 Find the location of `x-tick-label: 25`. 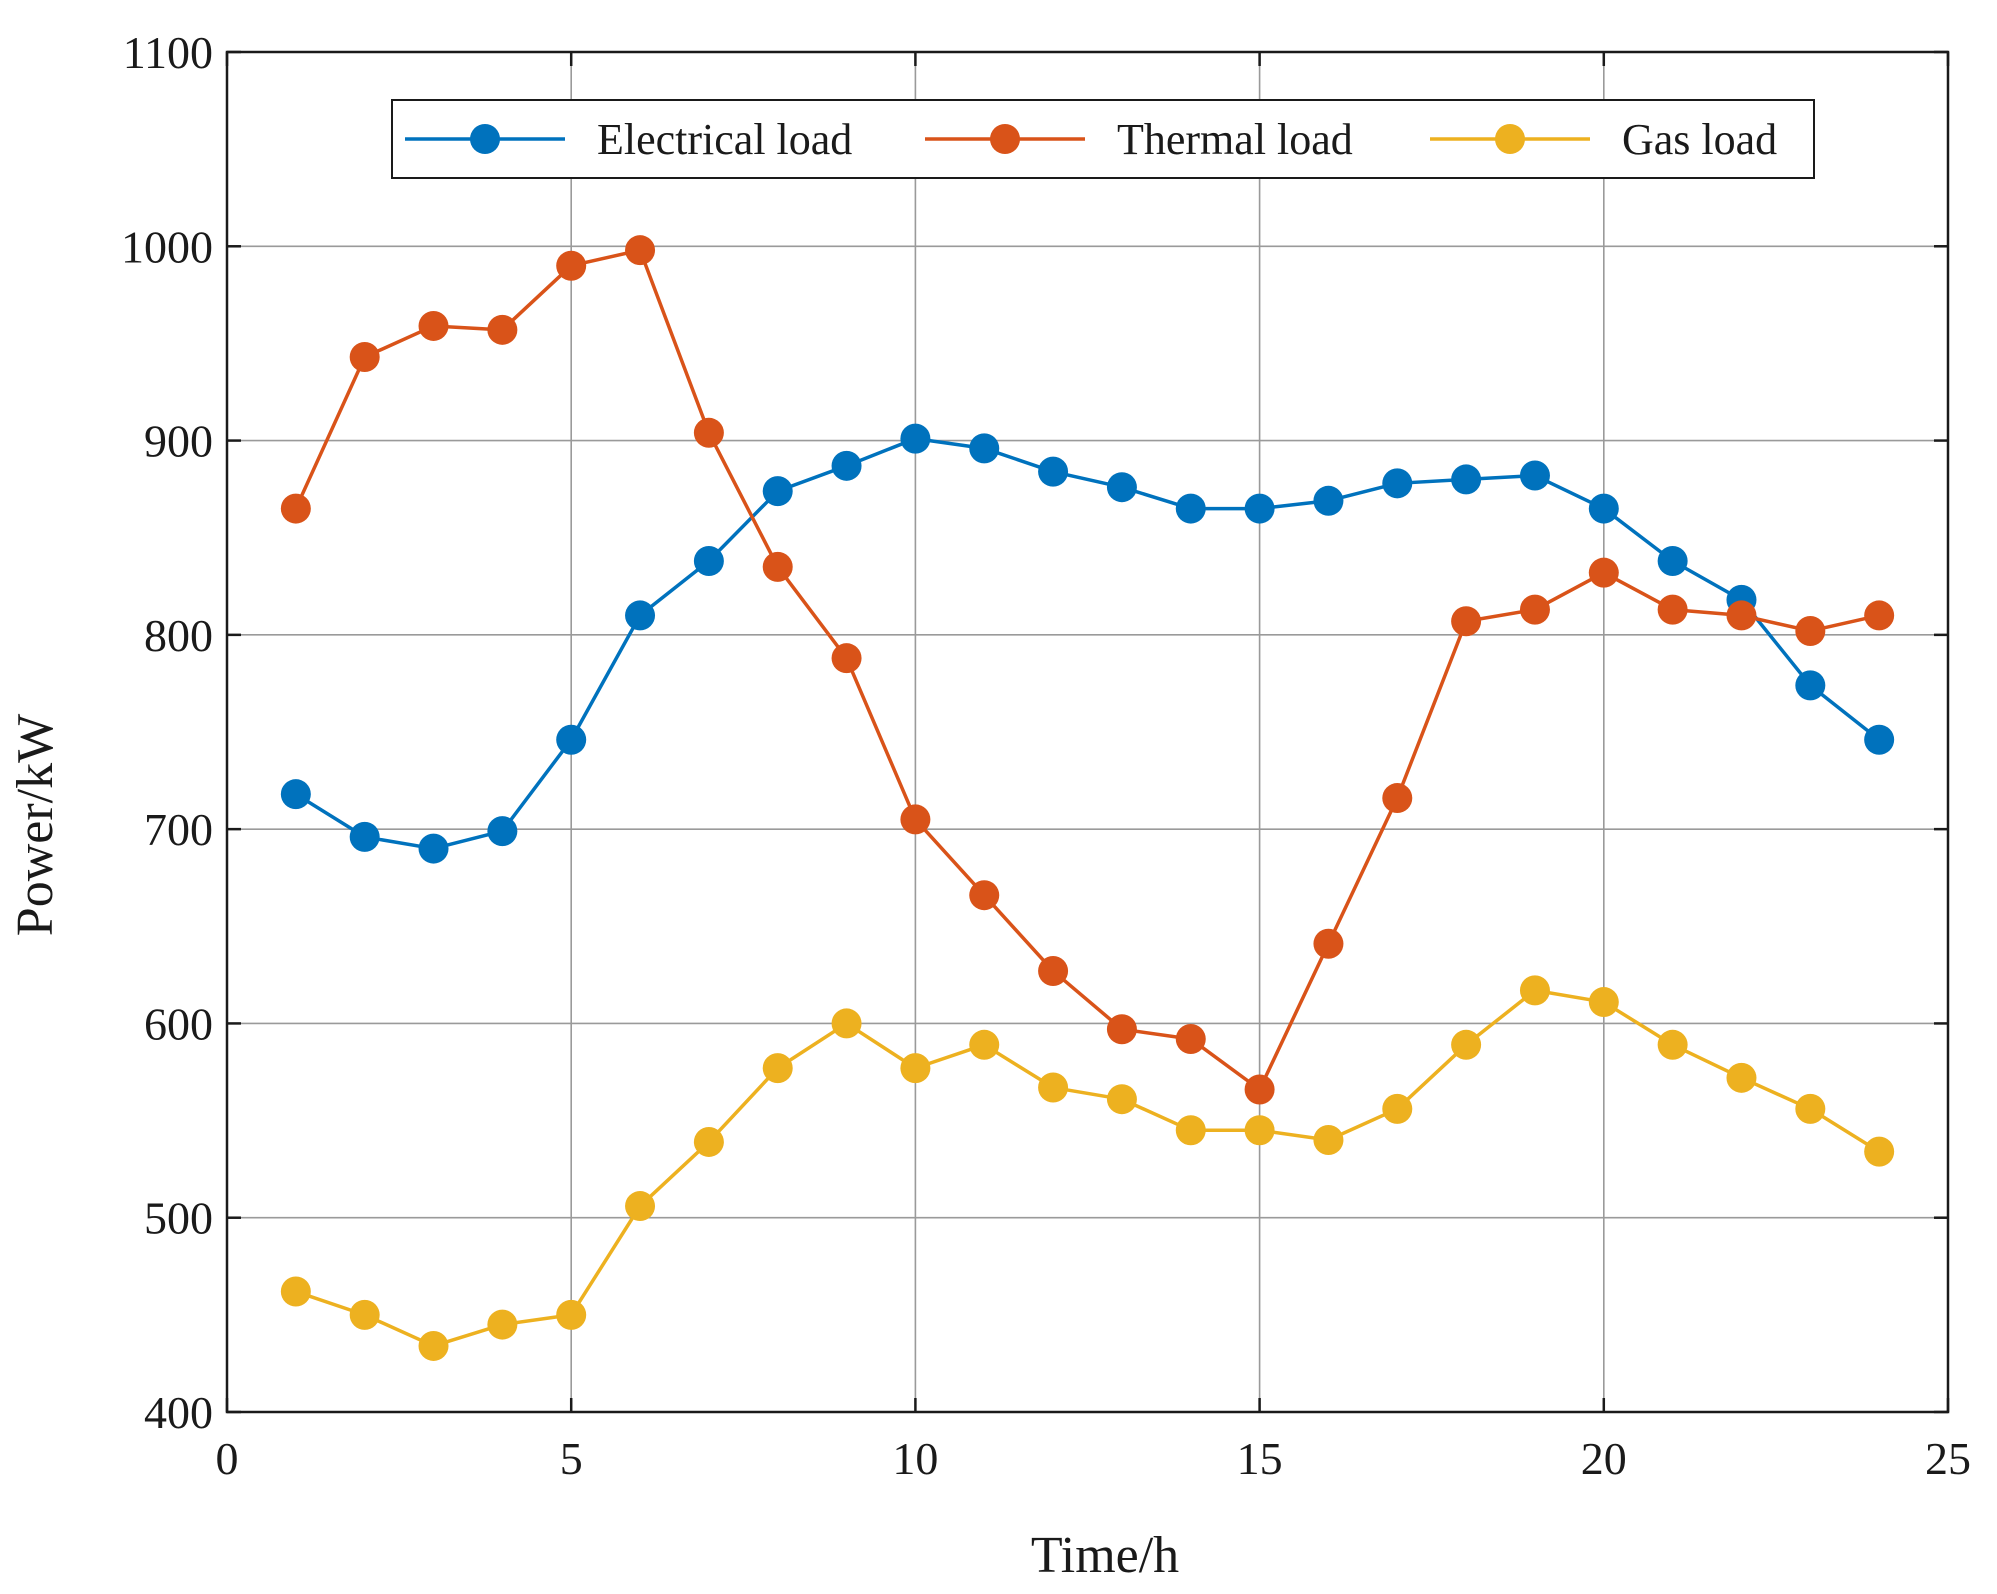

x-tick-label: 25 is located at coordinates (1948, 1458).